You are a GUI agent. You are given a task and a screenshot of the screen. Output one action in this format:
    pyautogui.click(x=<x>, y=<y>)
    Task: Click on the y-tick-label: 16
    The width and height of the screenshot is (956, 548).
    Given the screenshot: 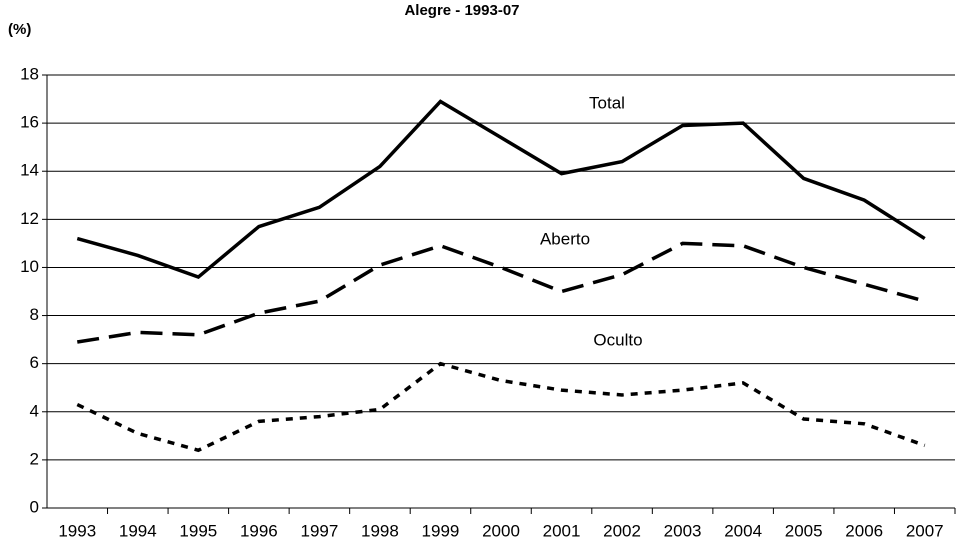 What is the action you would take?
    pyautogui.click(x=29, y=122)
    